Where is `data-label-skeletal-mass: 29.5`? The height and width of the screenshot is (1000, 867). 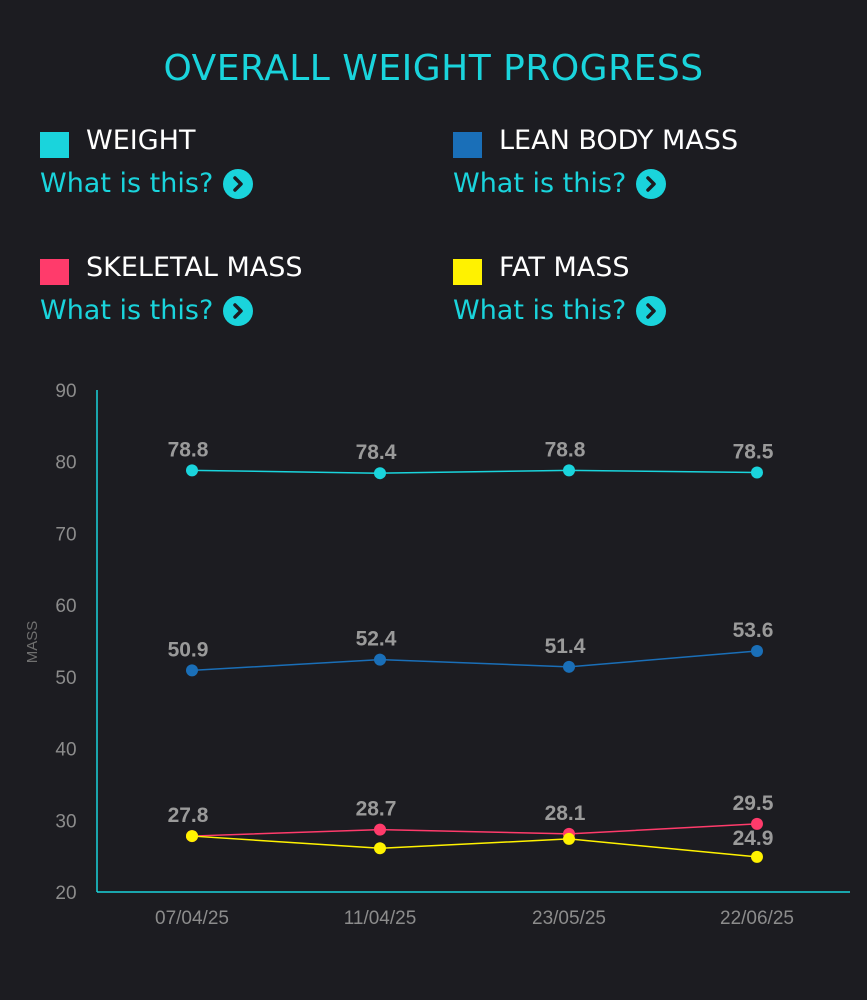
data-label-skeletal-mass: 29.5 is located at coordinates (753, 803).